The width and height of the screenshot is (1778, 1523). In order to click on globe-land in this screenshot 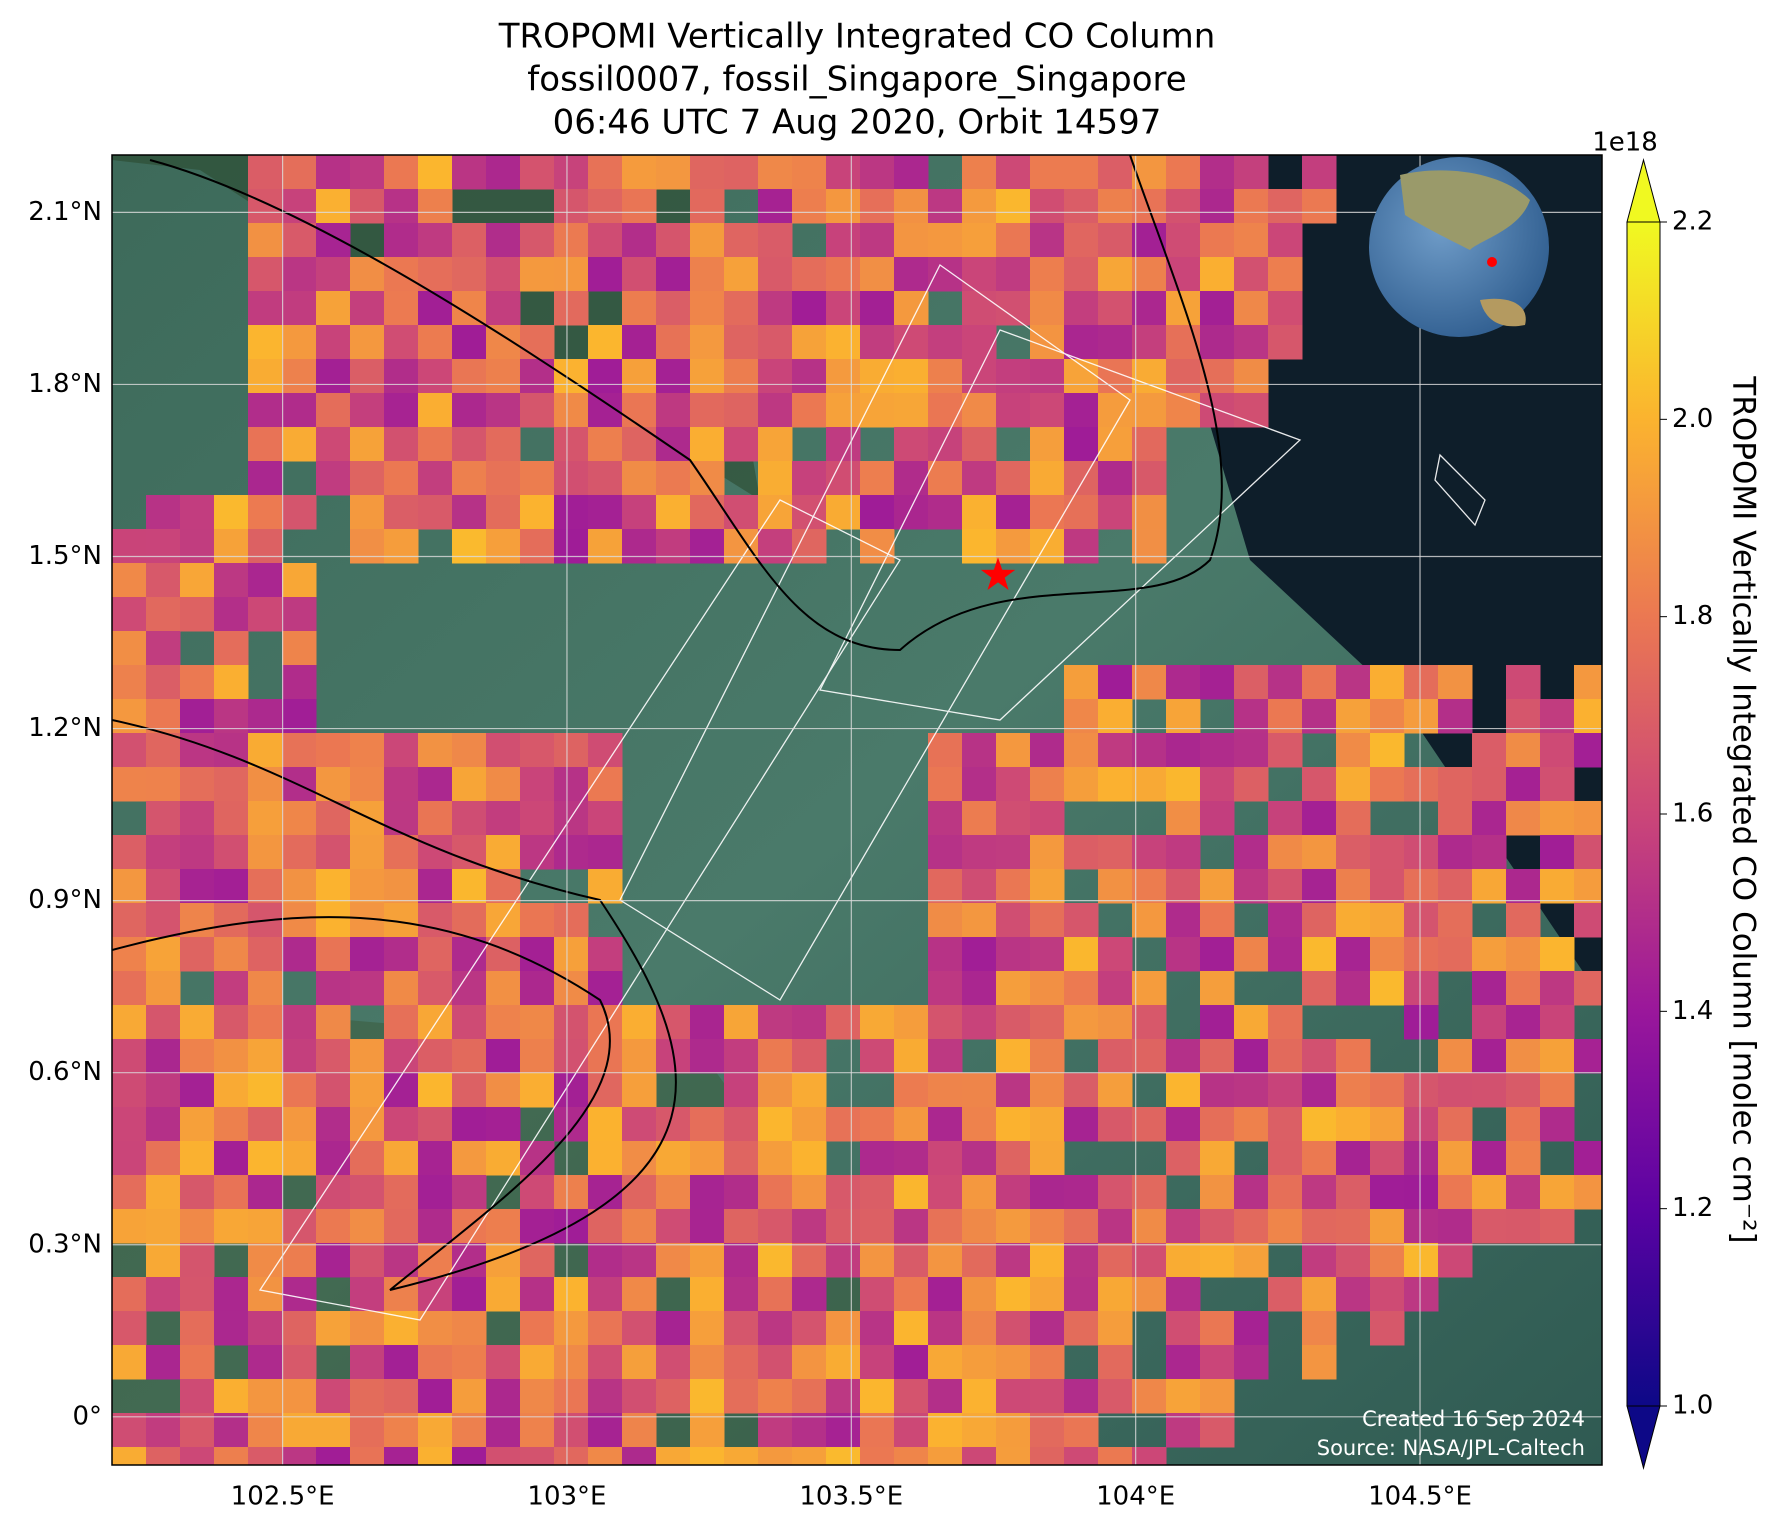, I will do `click(1465, 210)`.